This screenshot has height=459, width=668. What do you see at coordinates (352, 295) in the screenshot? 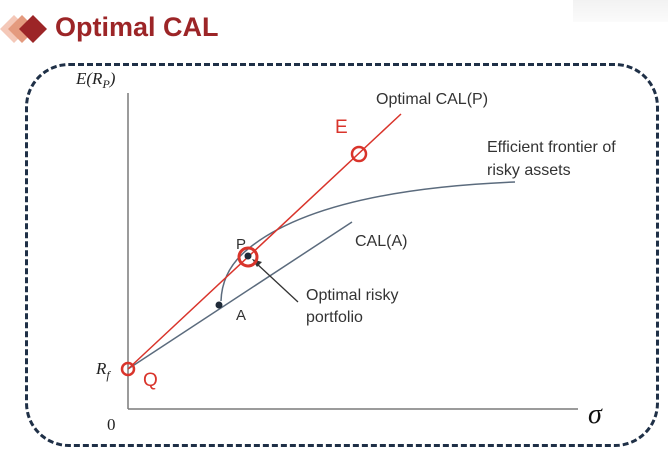
I see `optimal-portfolio-label-line1: Optimal risky` at bounding box center [352, 295].